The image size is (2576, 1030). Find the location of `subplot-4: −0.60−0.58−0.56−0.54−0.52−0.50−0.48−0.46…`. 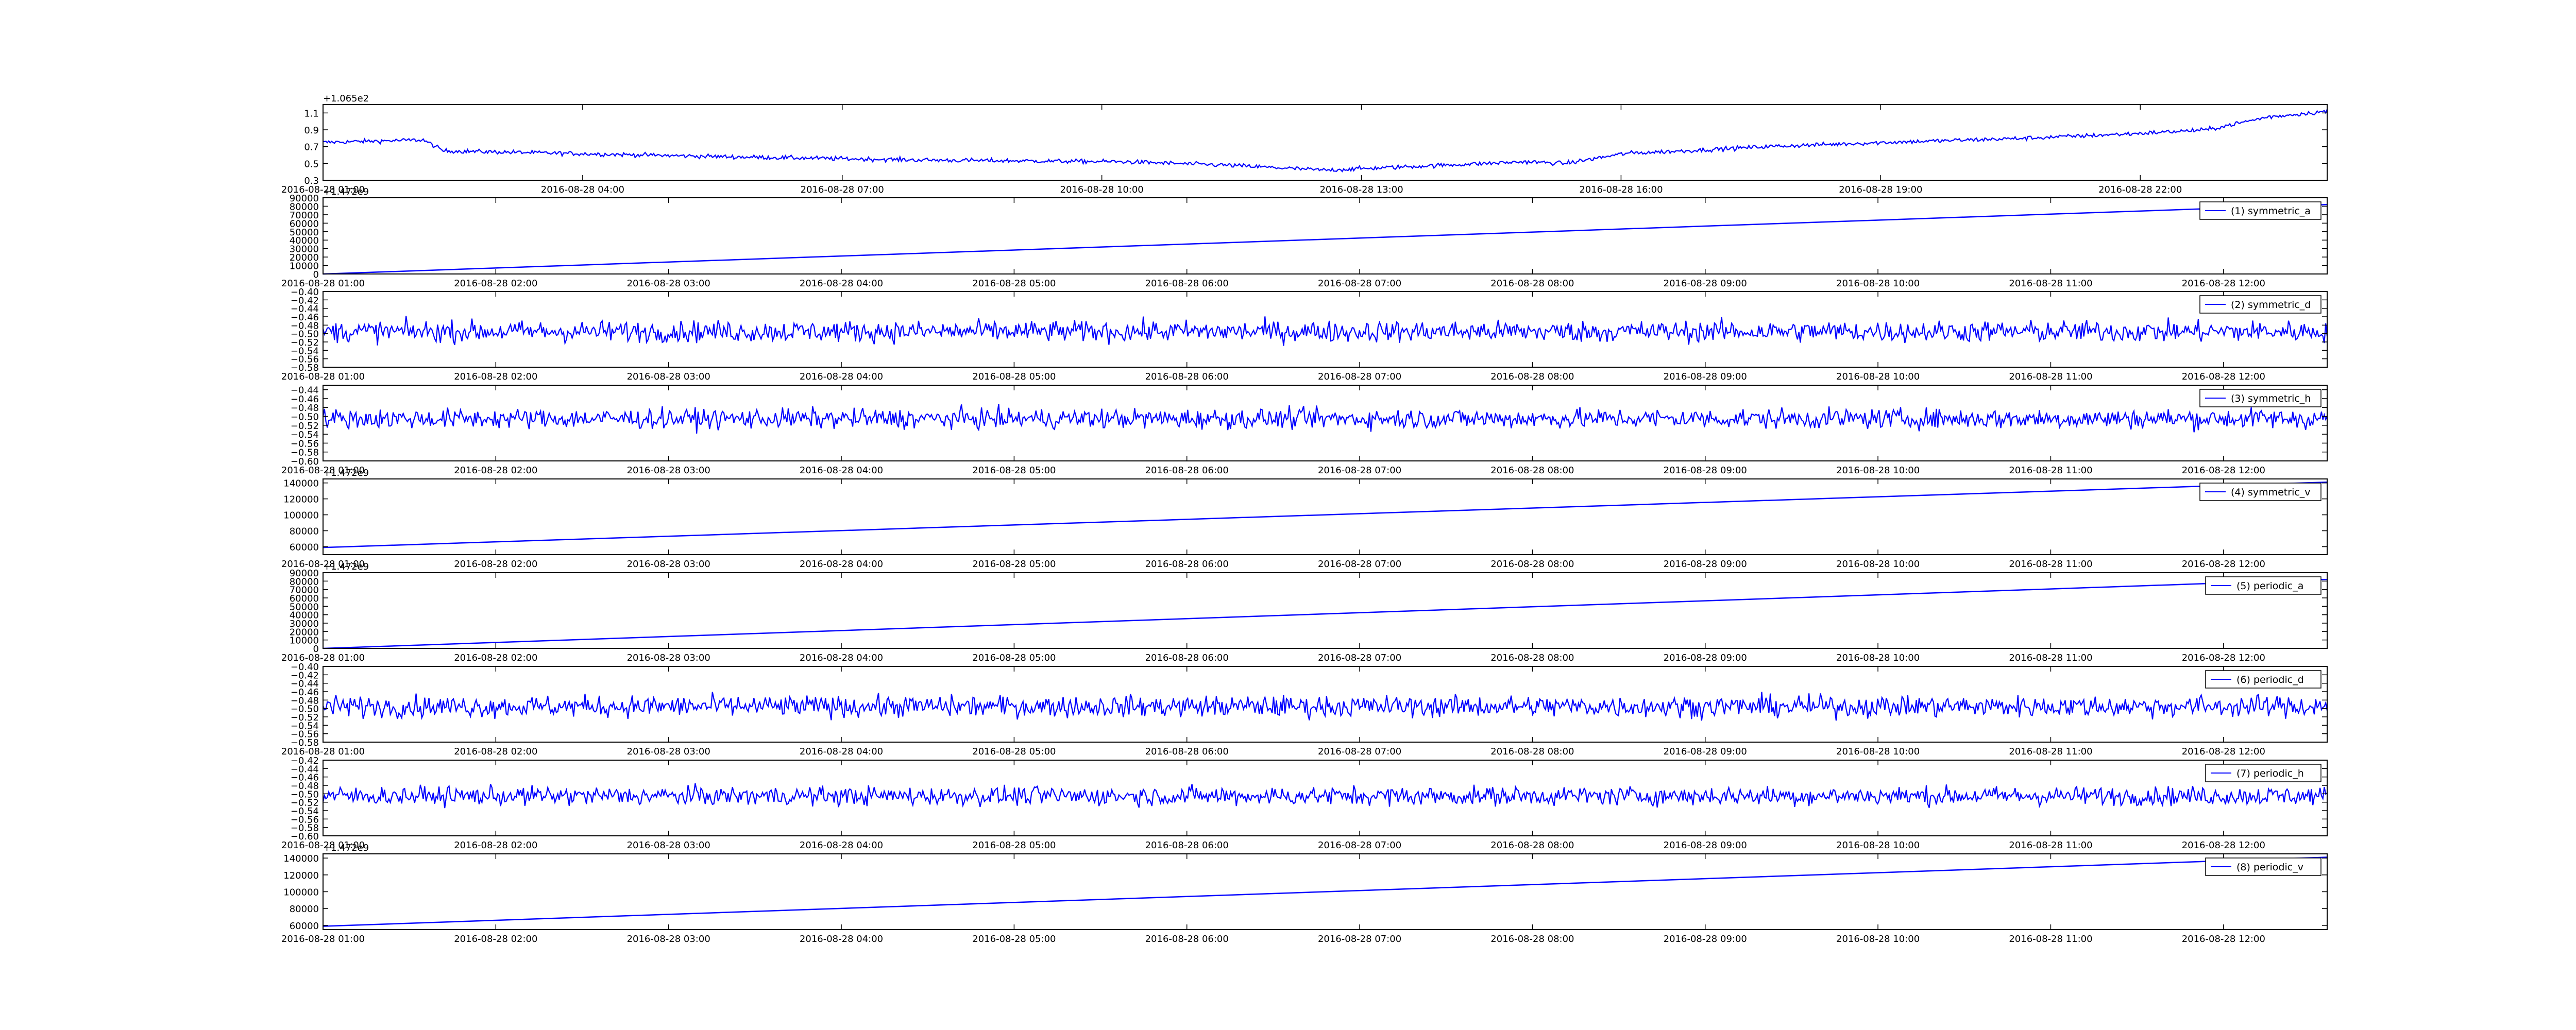

subplot-4: −0.60−0.58−0.56−0.54−0.52−0.50−0.48−0.46… is located at coordinates (1304, 430).